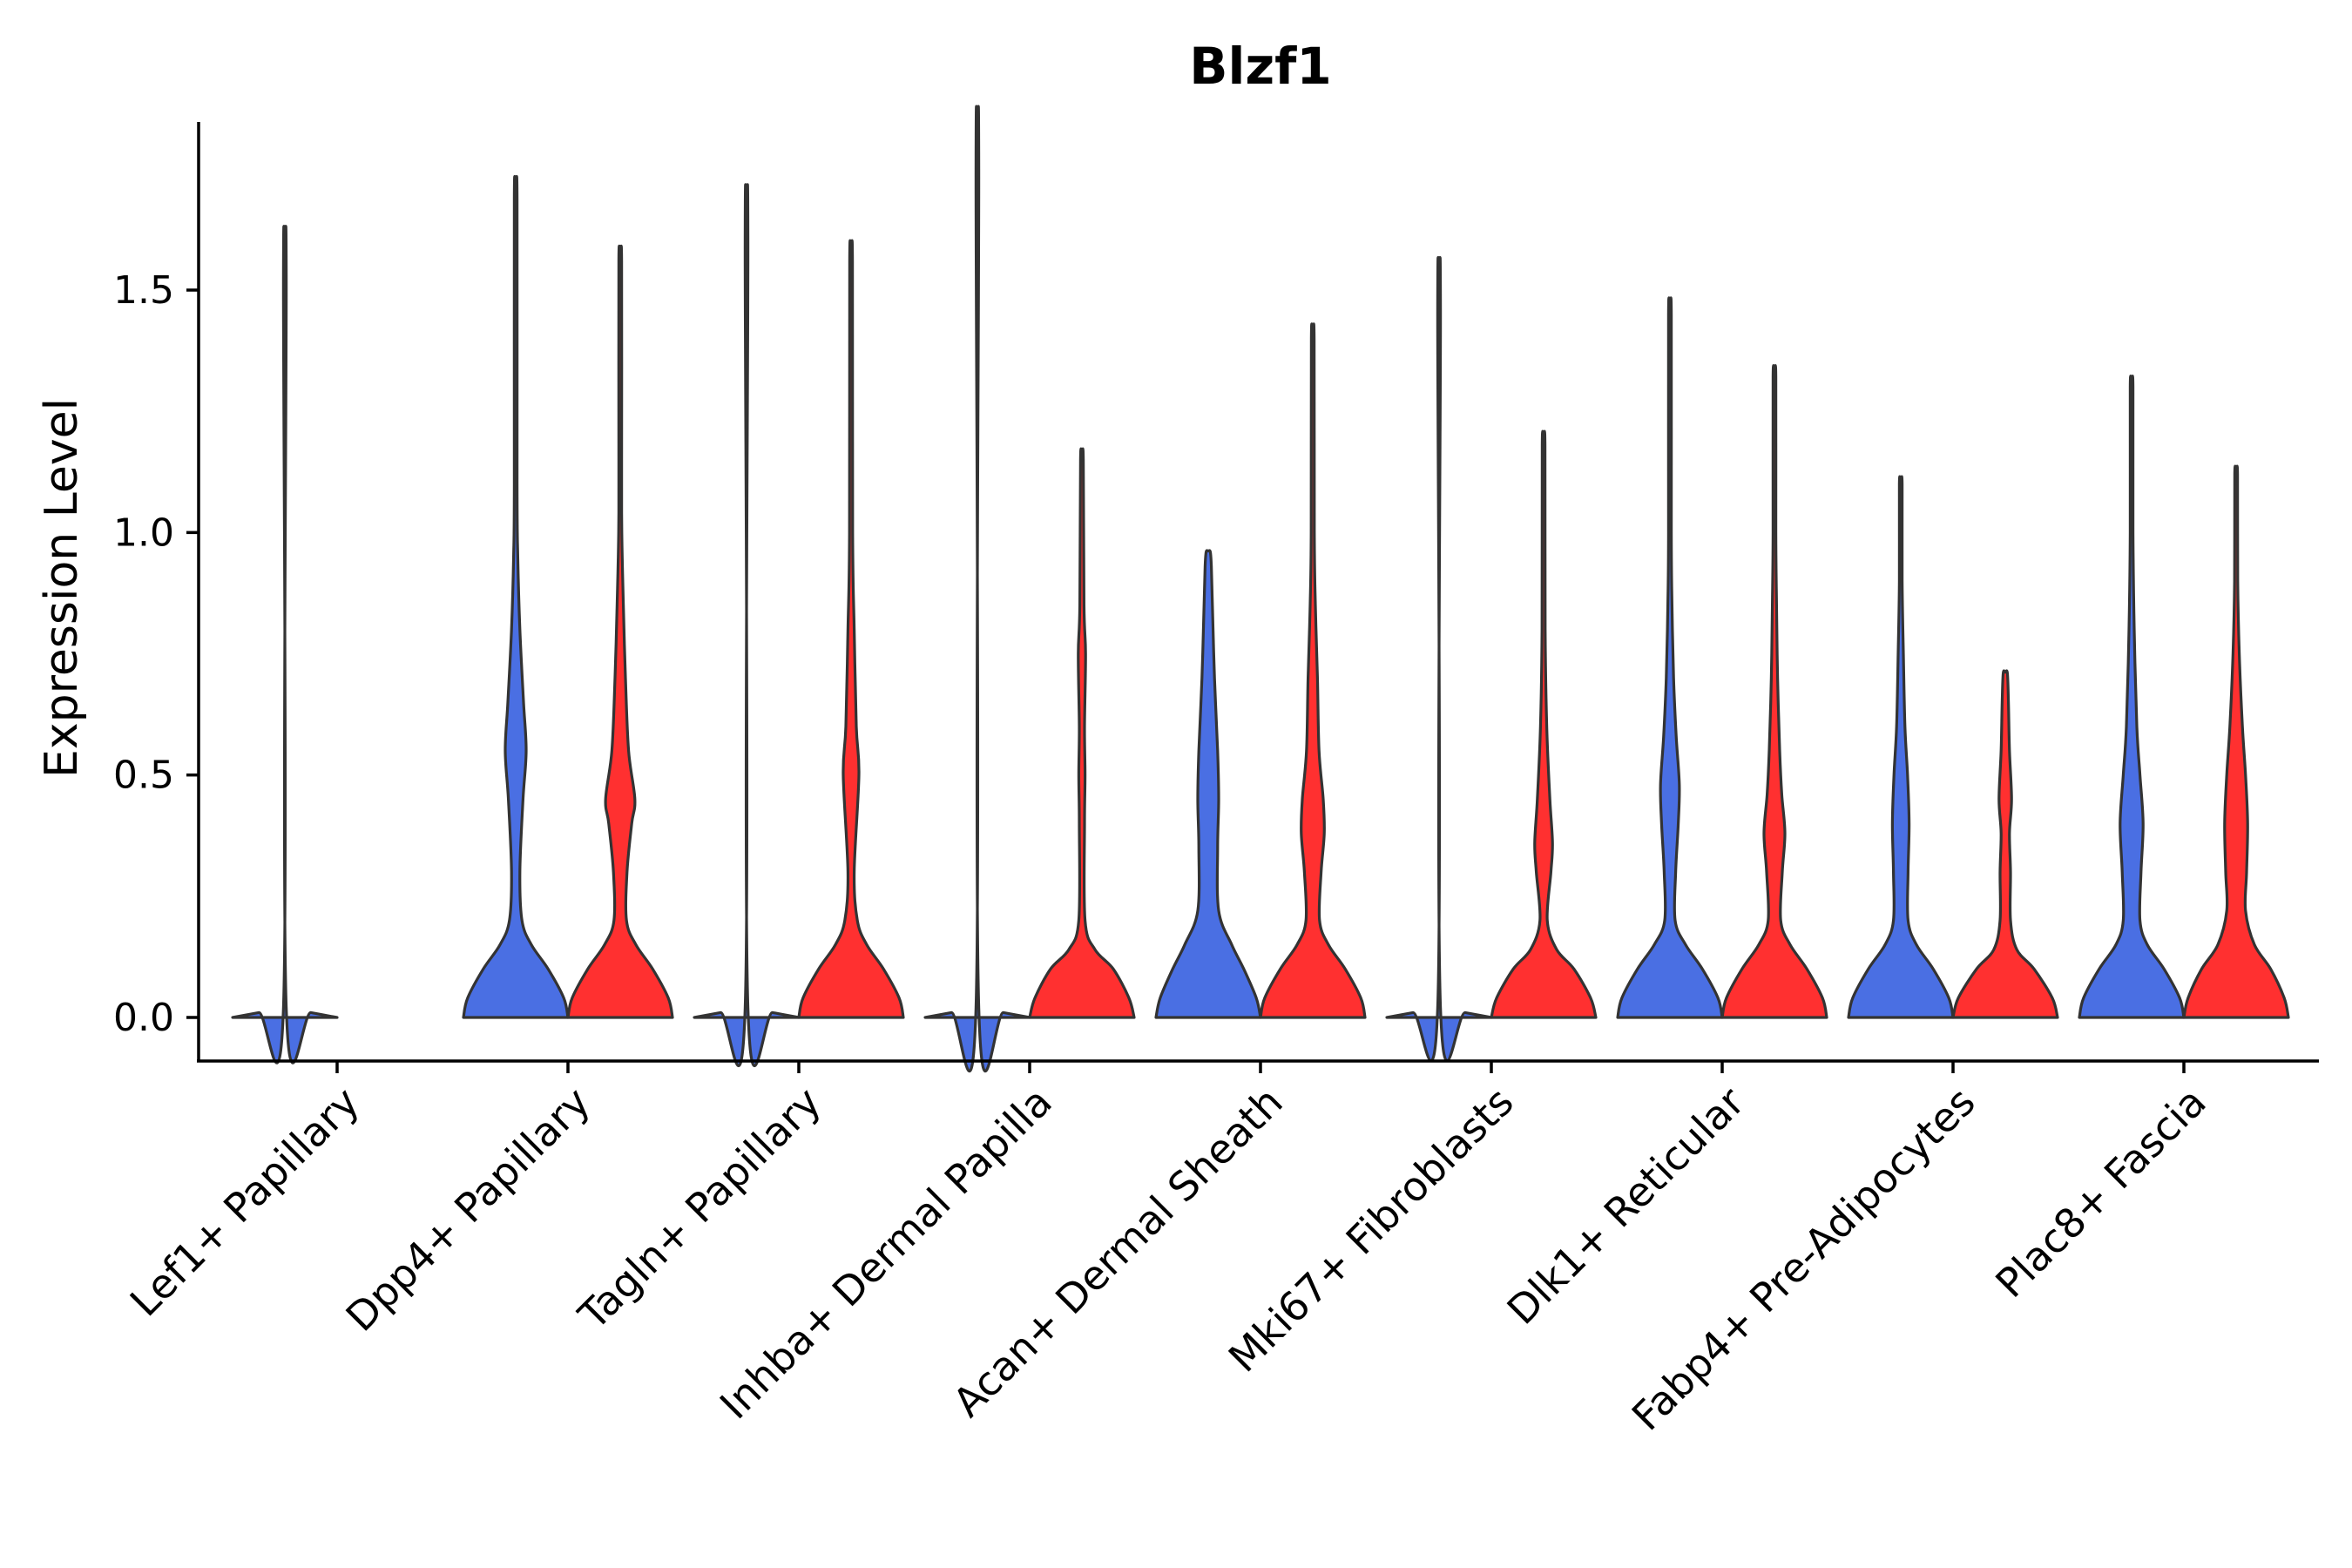 Image resolution: width=2352 pixels, height=1568 pixels. Describe the element at coordinates (468, 1209) in the screenshot. I see `x-tick-label: Dpp4+ Papillary` at that location.